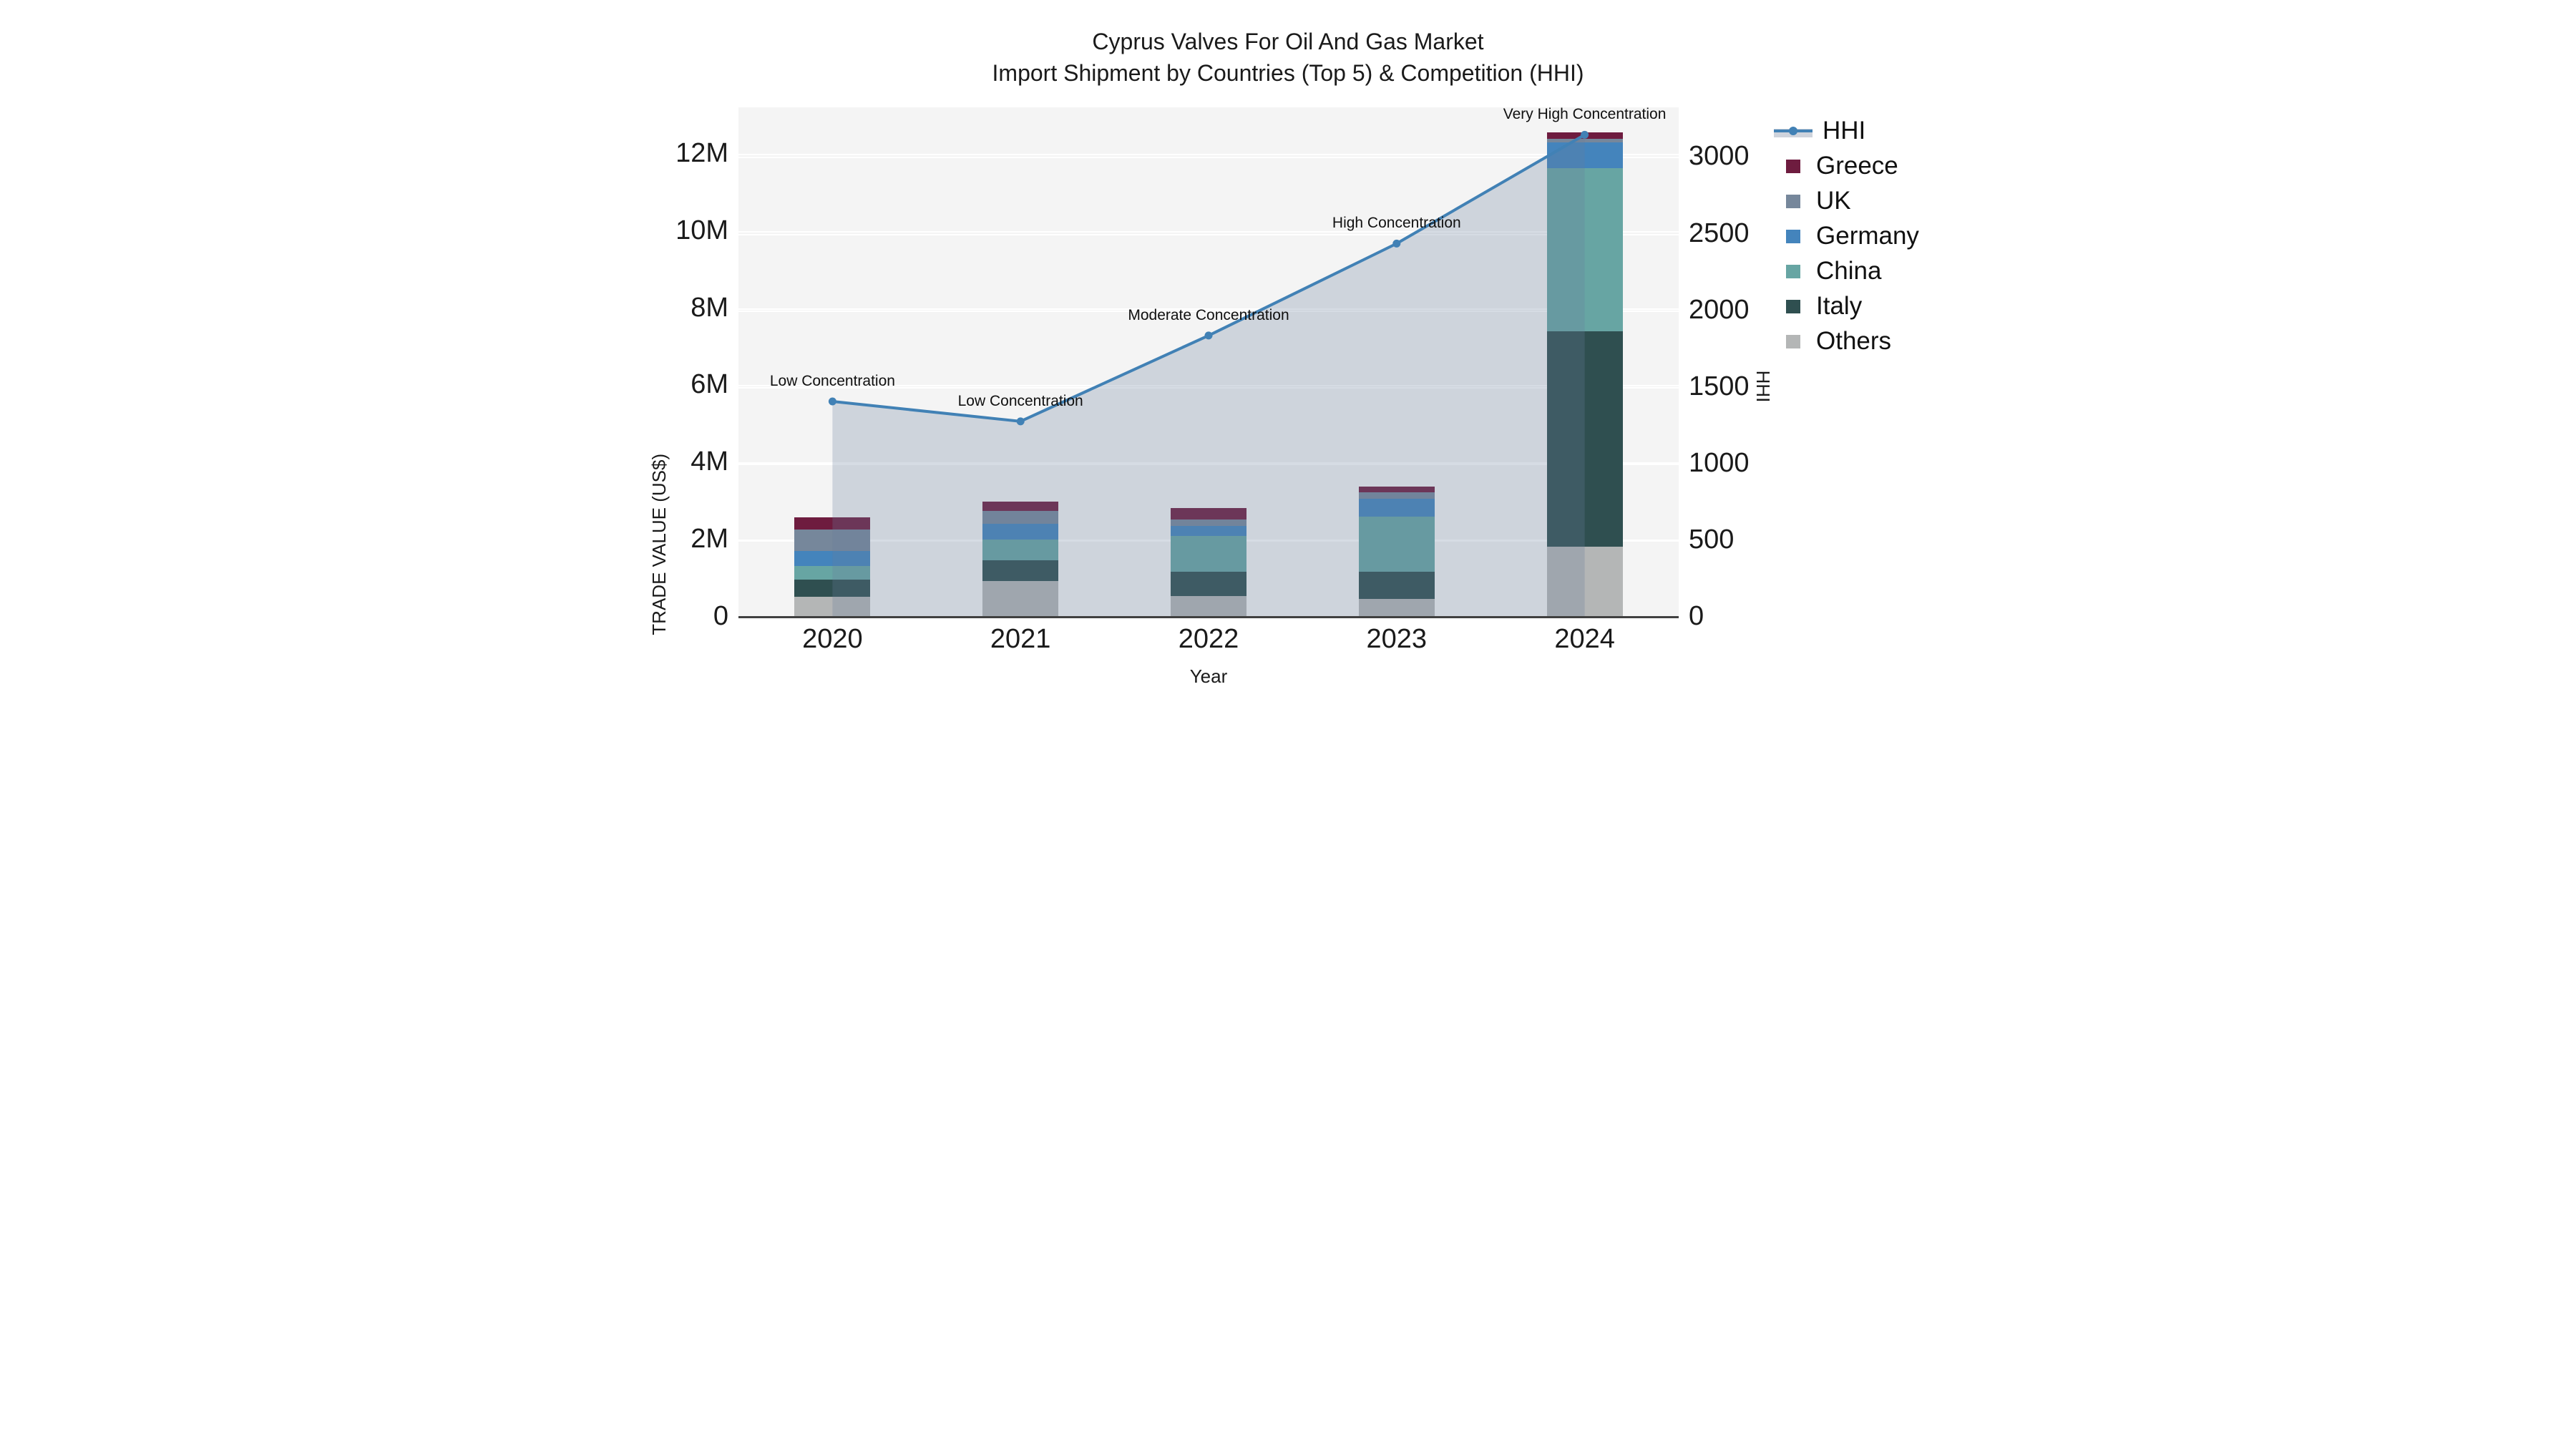 The image size is (2576, 1449). What do you see at coordinates (1854, 341) in the screenshot?
I see `legend-label-others: Others` at bounding box center [1854, 341].